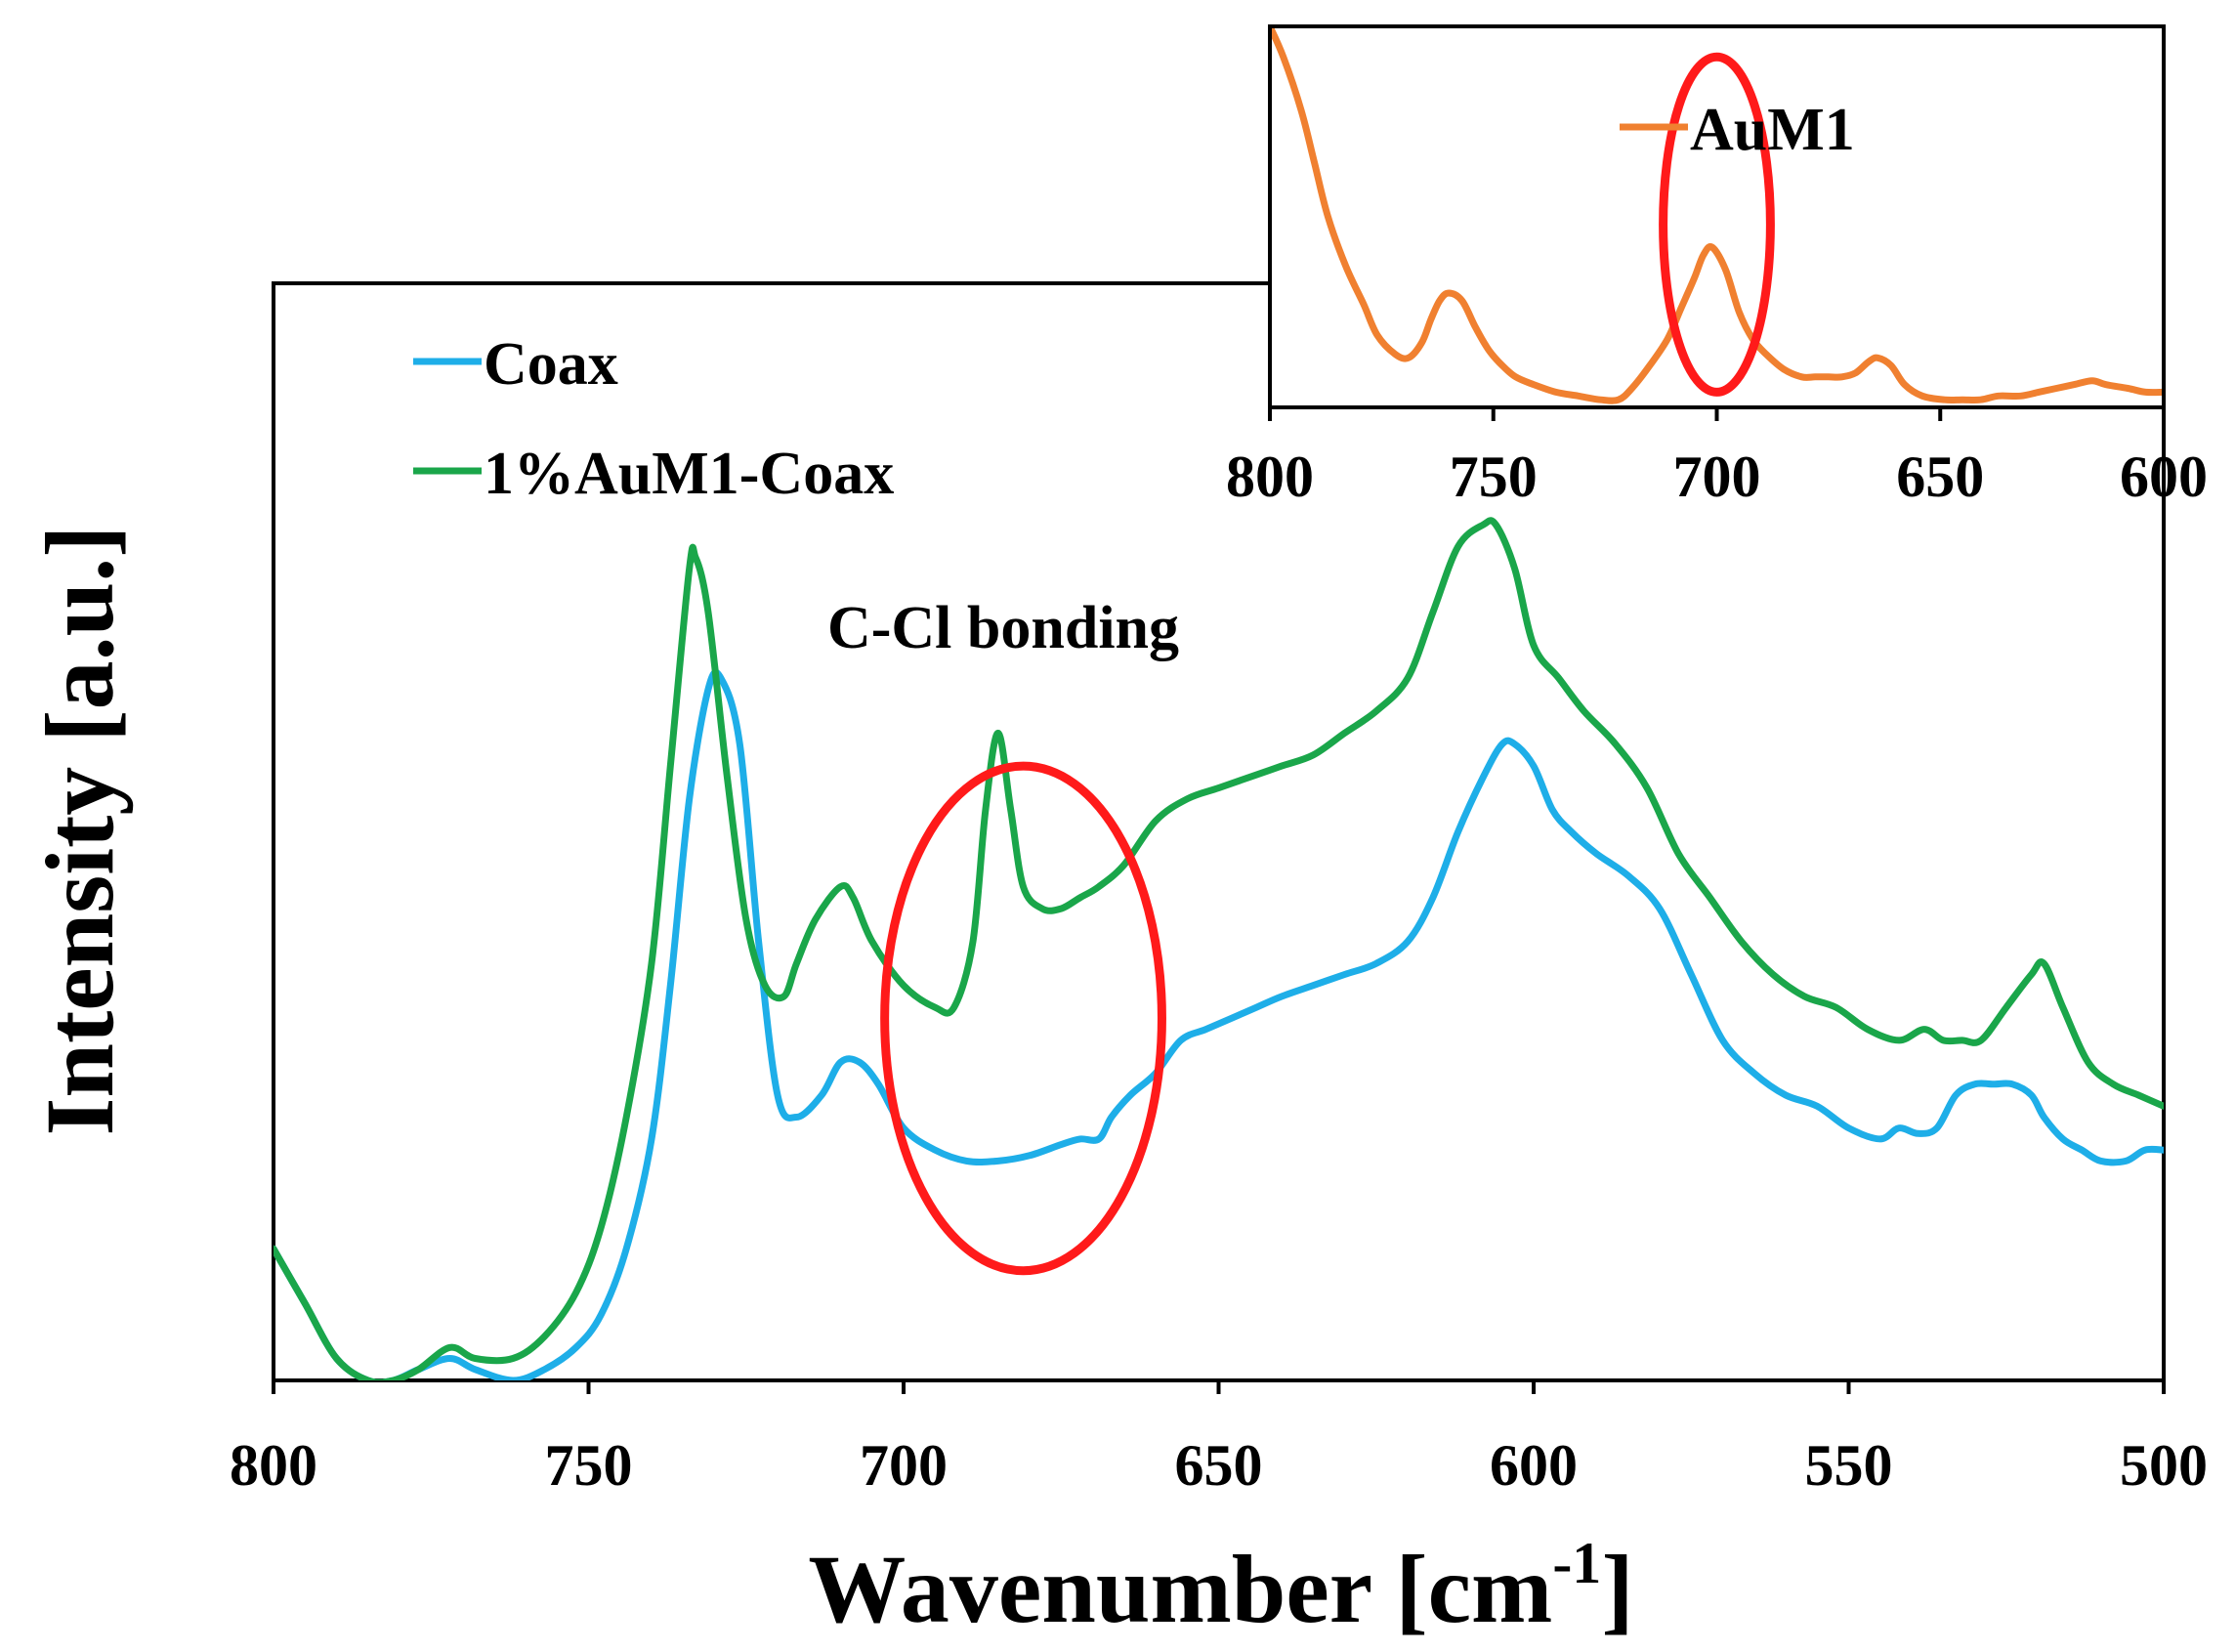 This screenshot has height=1652, width=2235. What do you see at coordinates (689, 474) in the screenshot?
I see `legend-label-1pct-aum1-coax: 1%AuM1-Coax` at bounding box center [689, 474].